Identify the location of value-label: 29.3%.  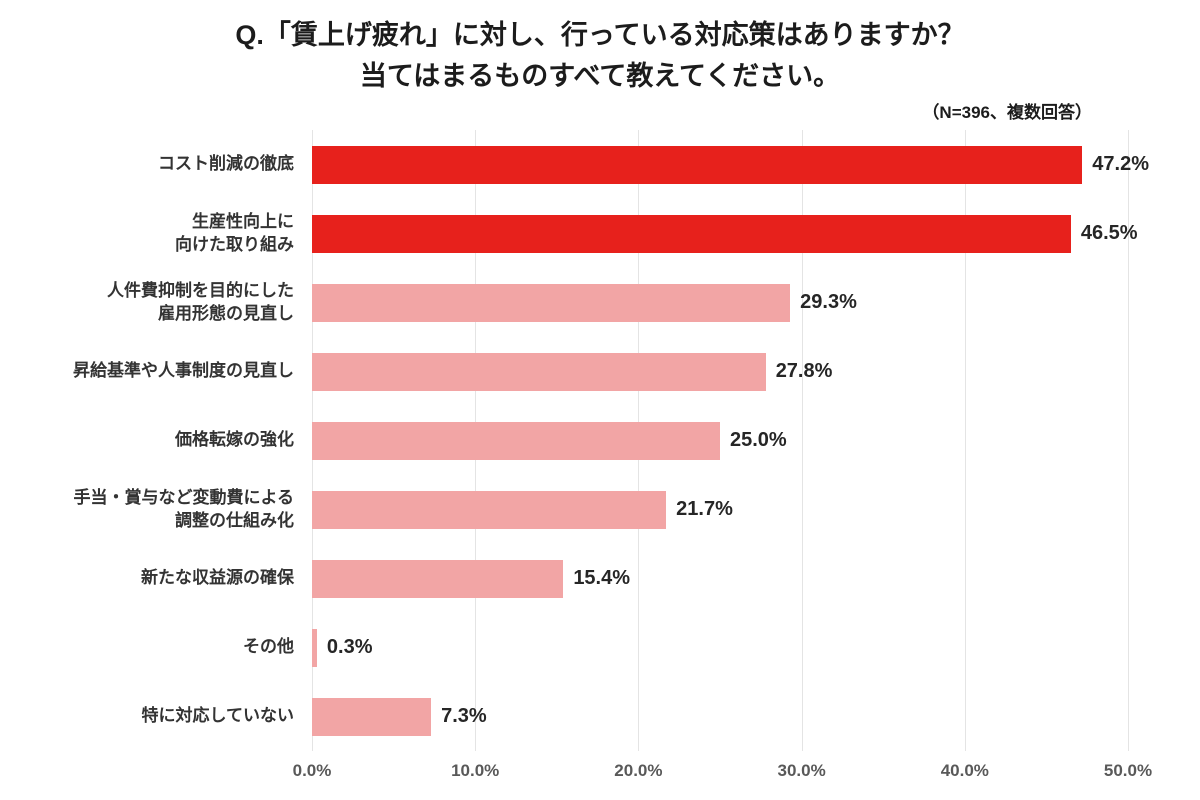
(828, 302).